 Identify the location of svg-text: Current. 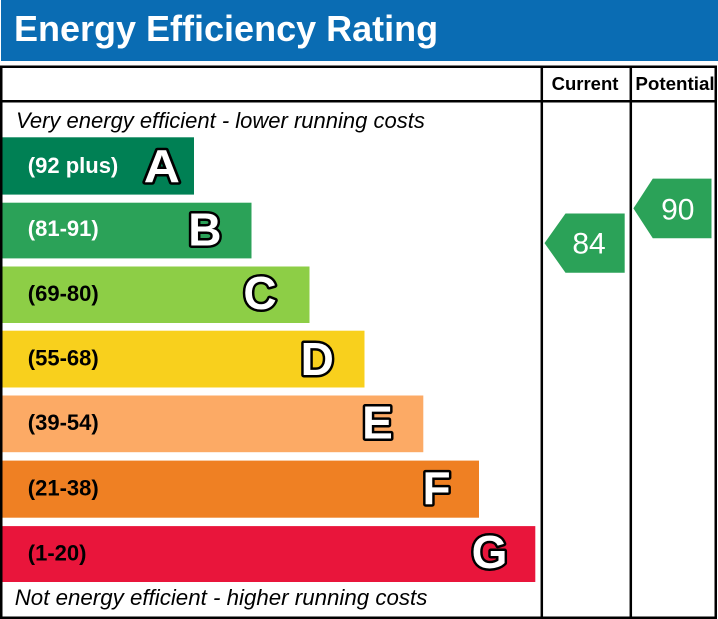
(585, 83).